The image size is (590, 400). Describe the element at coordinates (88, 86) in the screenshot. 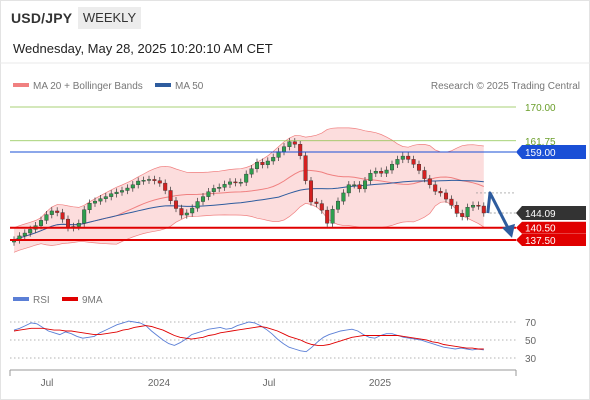

I see `ma20-legend-label: MA 20 + Bollinger Bands` at that location.